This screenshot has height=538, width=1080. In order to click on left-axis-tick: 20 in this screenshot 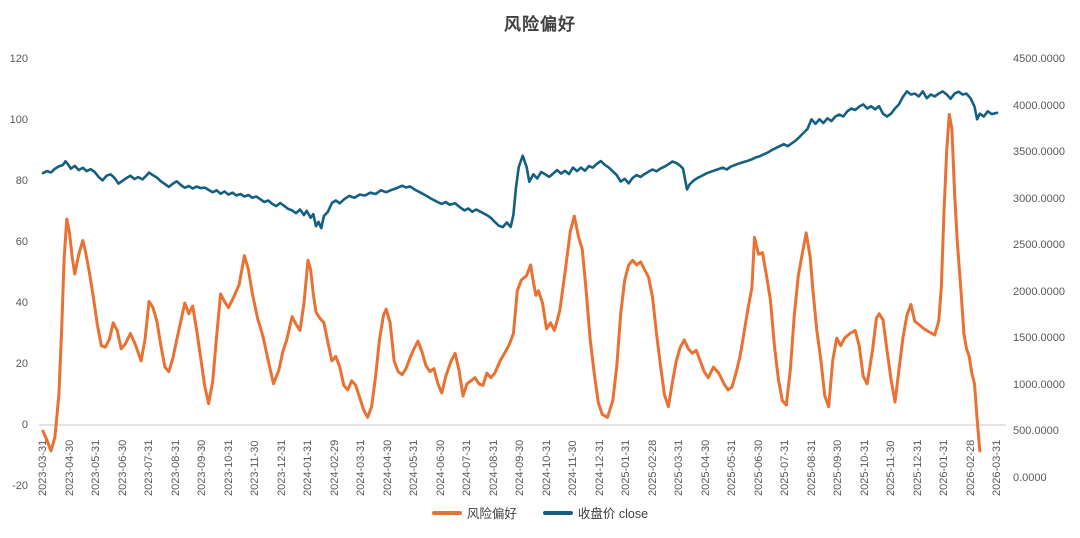, I will do `click(21, 364)`.